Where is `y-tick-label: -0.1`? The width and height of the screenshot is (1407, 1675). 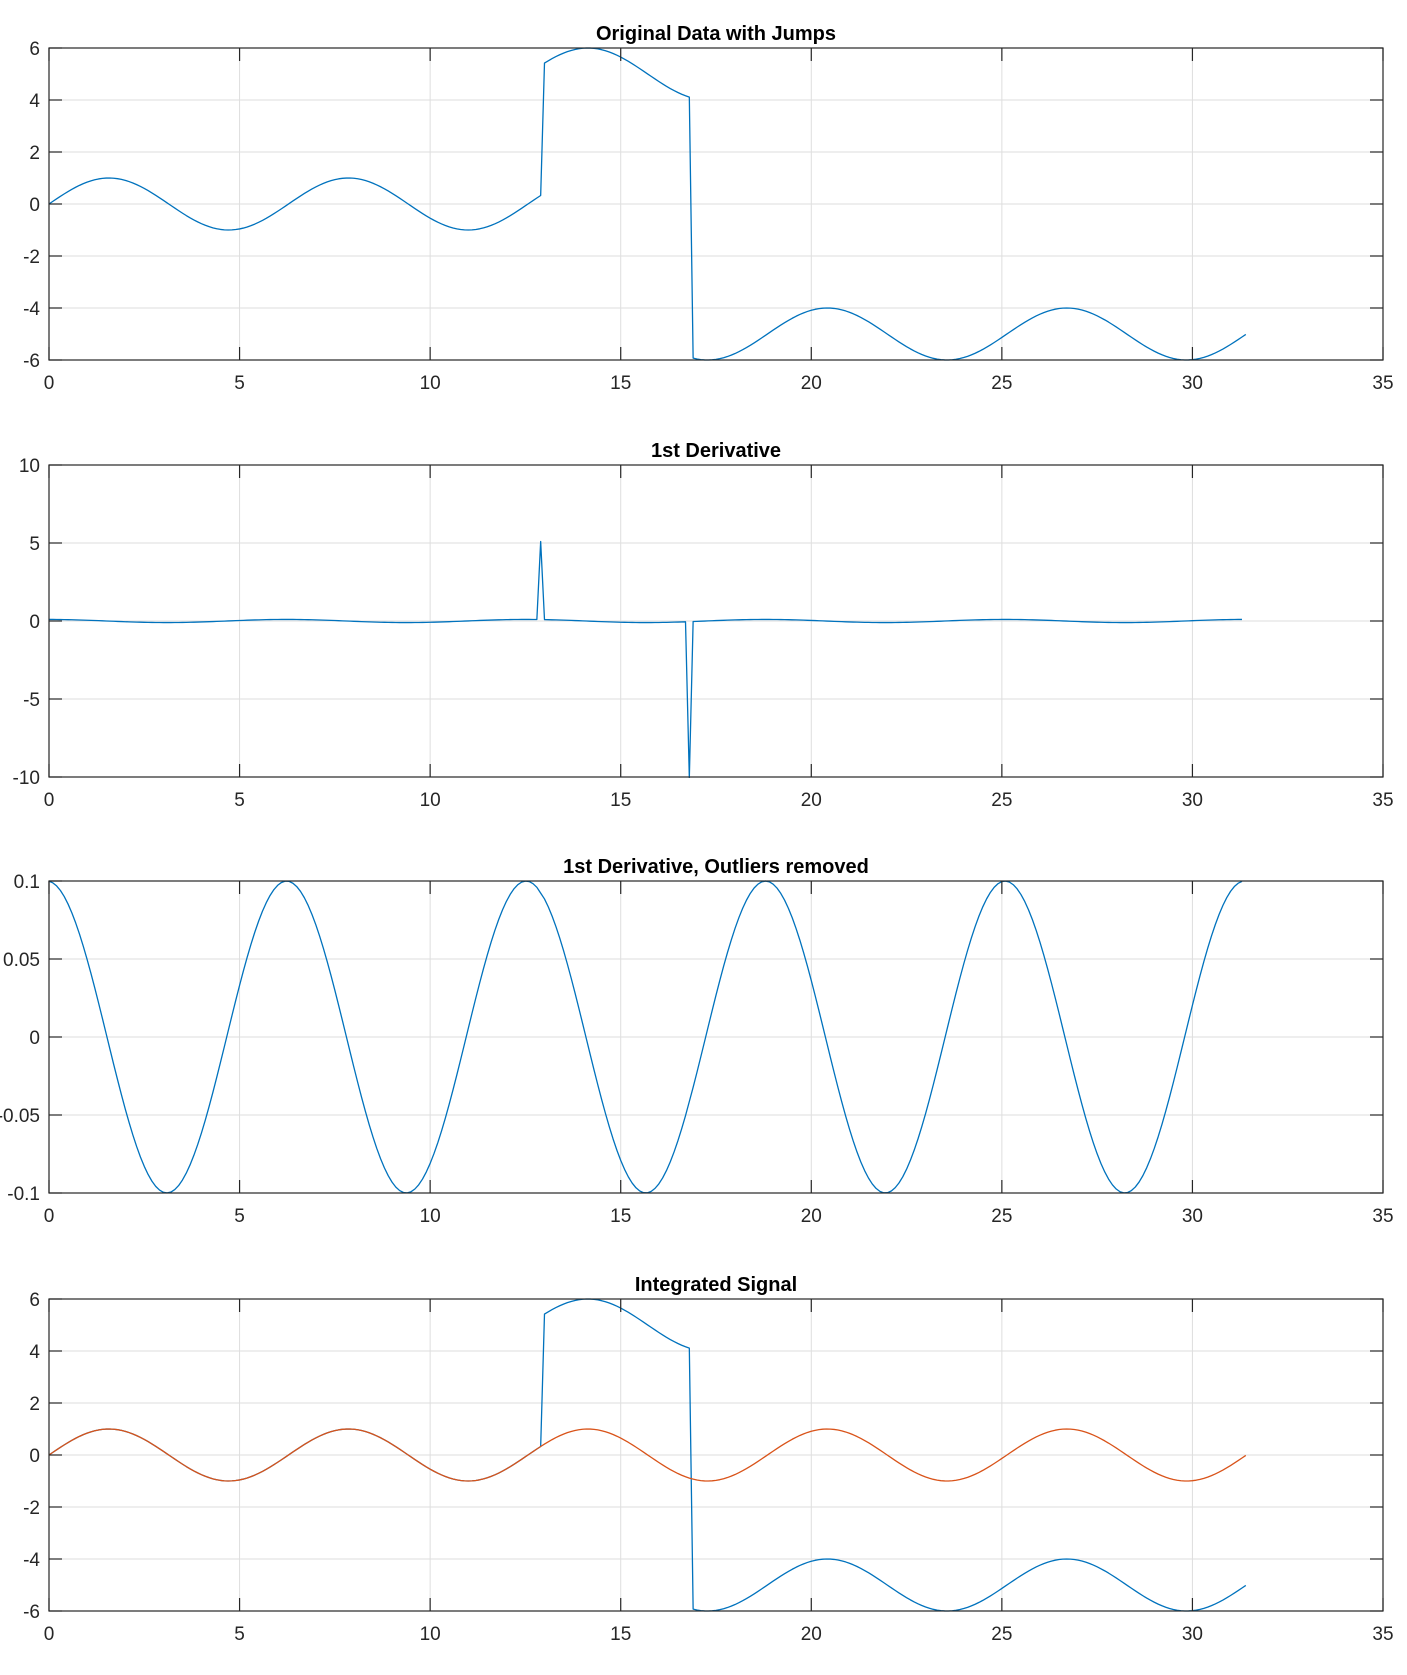
y-tick-label: -0.1 is located at coordinates (23, 1194).